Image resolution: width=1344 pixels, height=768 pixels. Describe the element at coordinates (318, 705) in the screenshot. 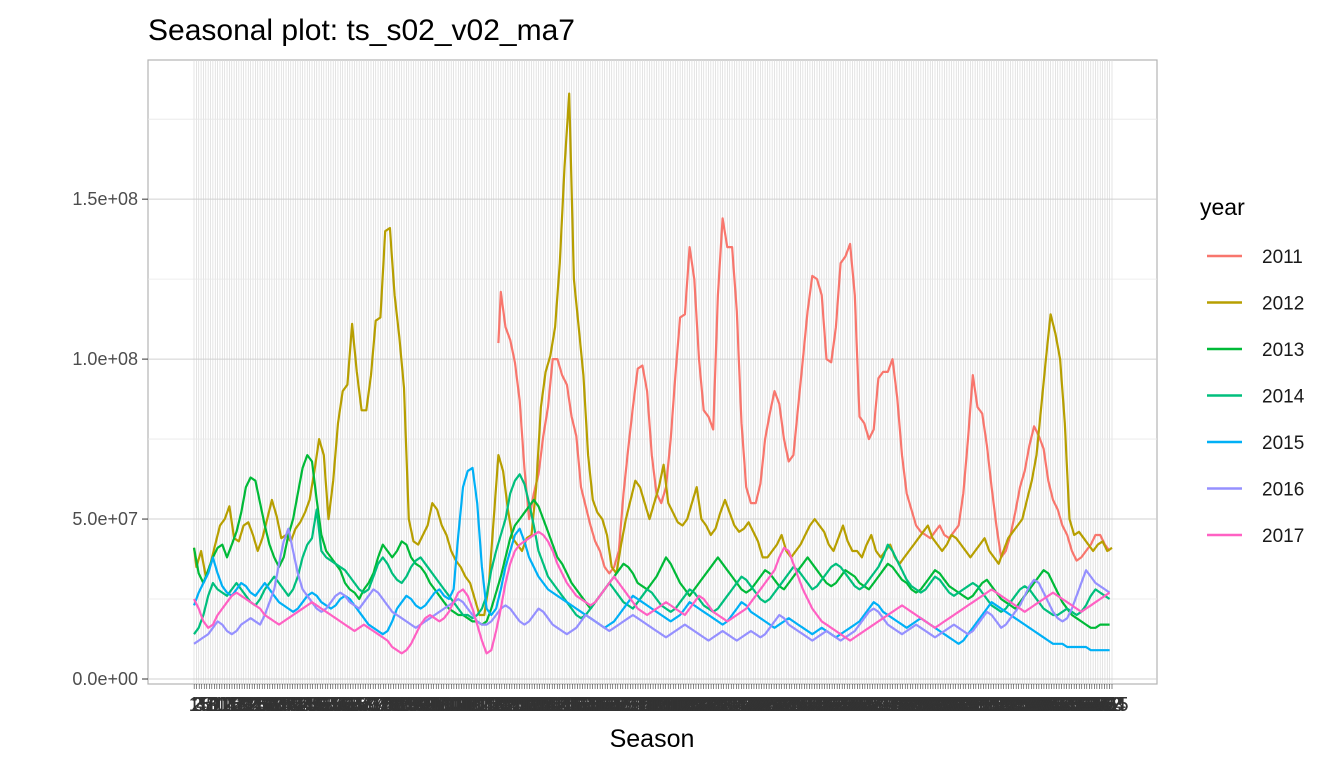

I see `x-tick-label: 50` at that location.